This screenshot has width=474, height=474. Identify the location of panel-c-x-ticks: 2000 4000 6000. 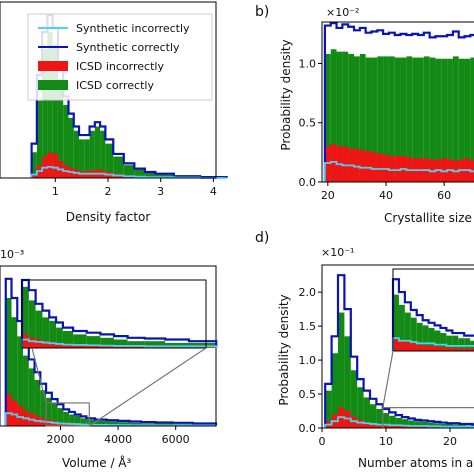
(118, 436).